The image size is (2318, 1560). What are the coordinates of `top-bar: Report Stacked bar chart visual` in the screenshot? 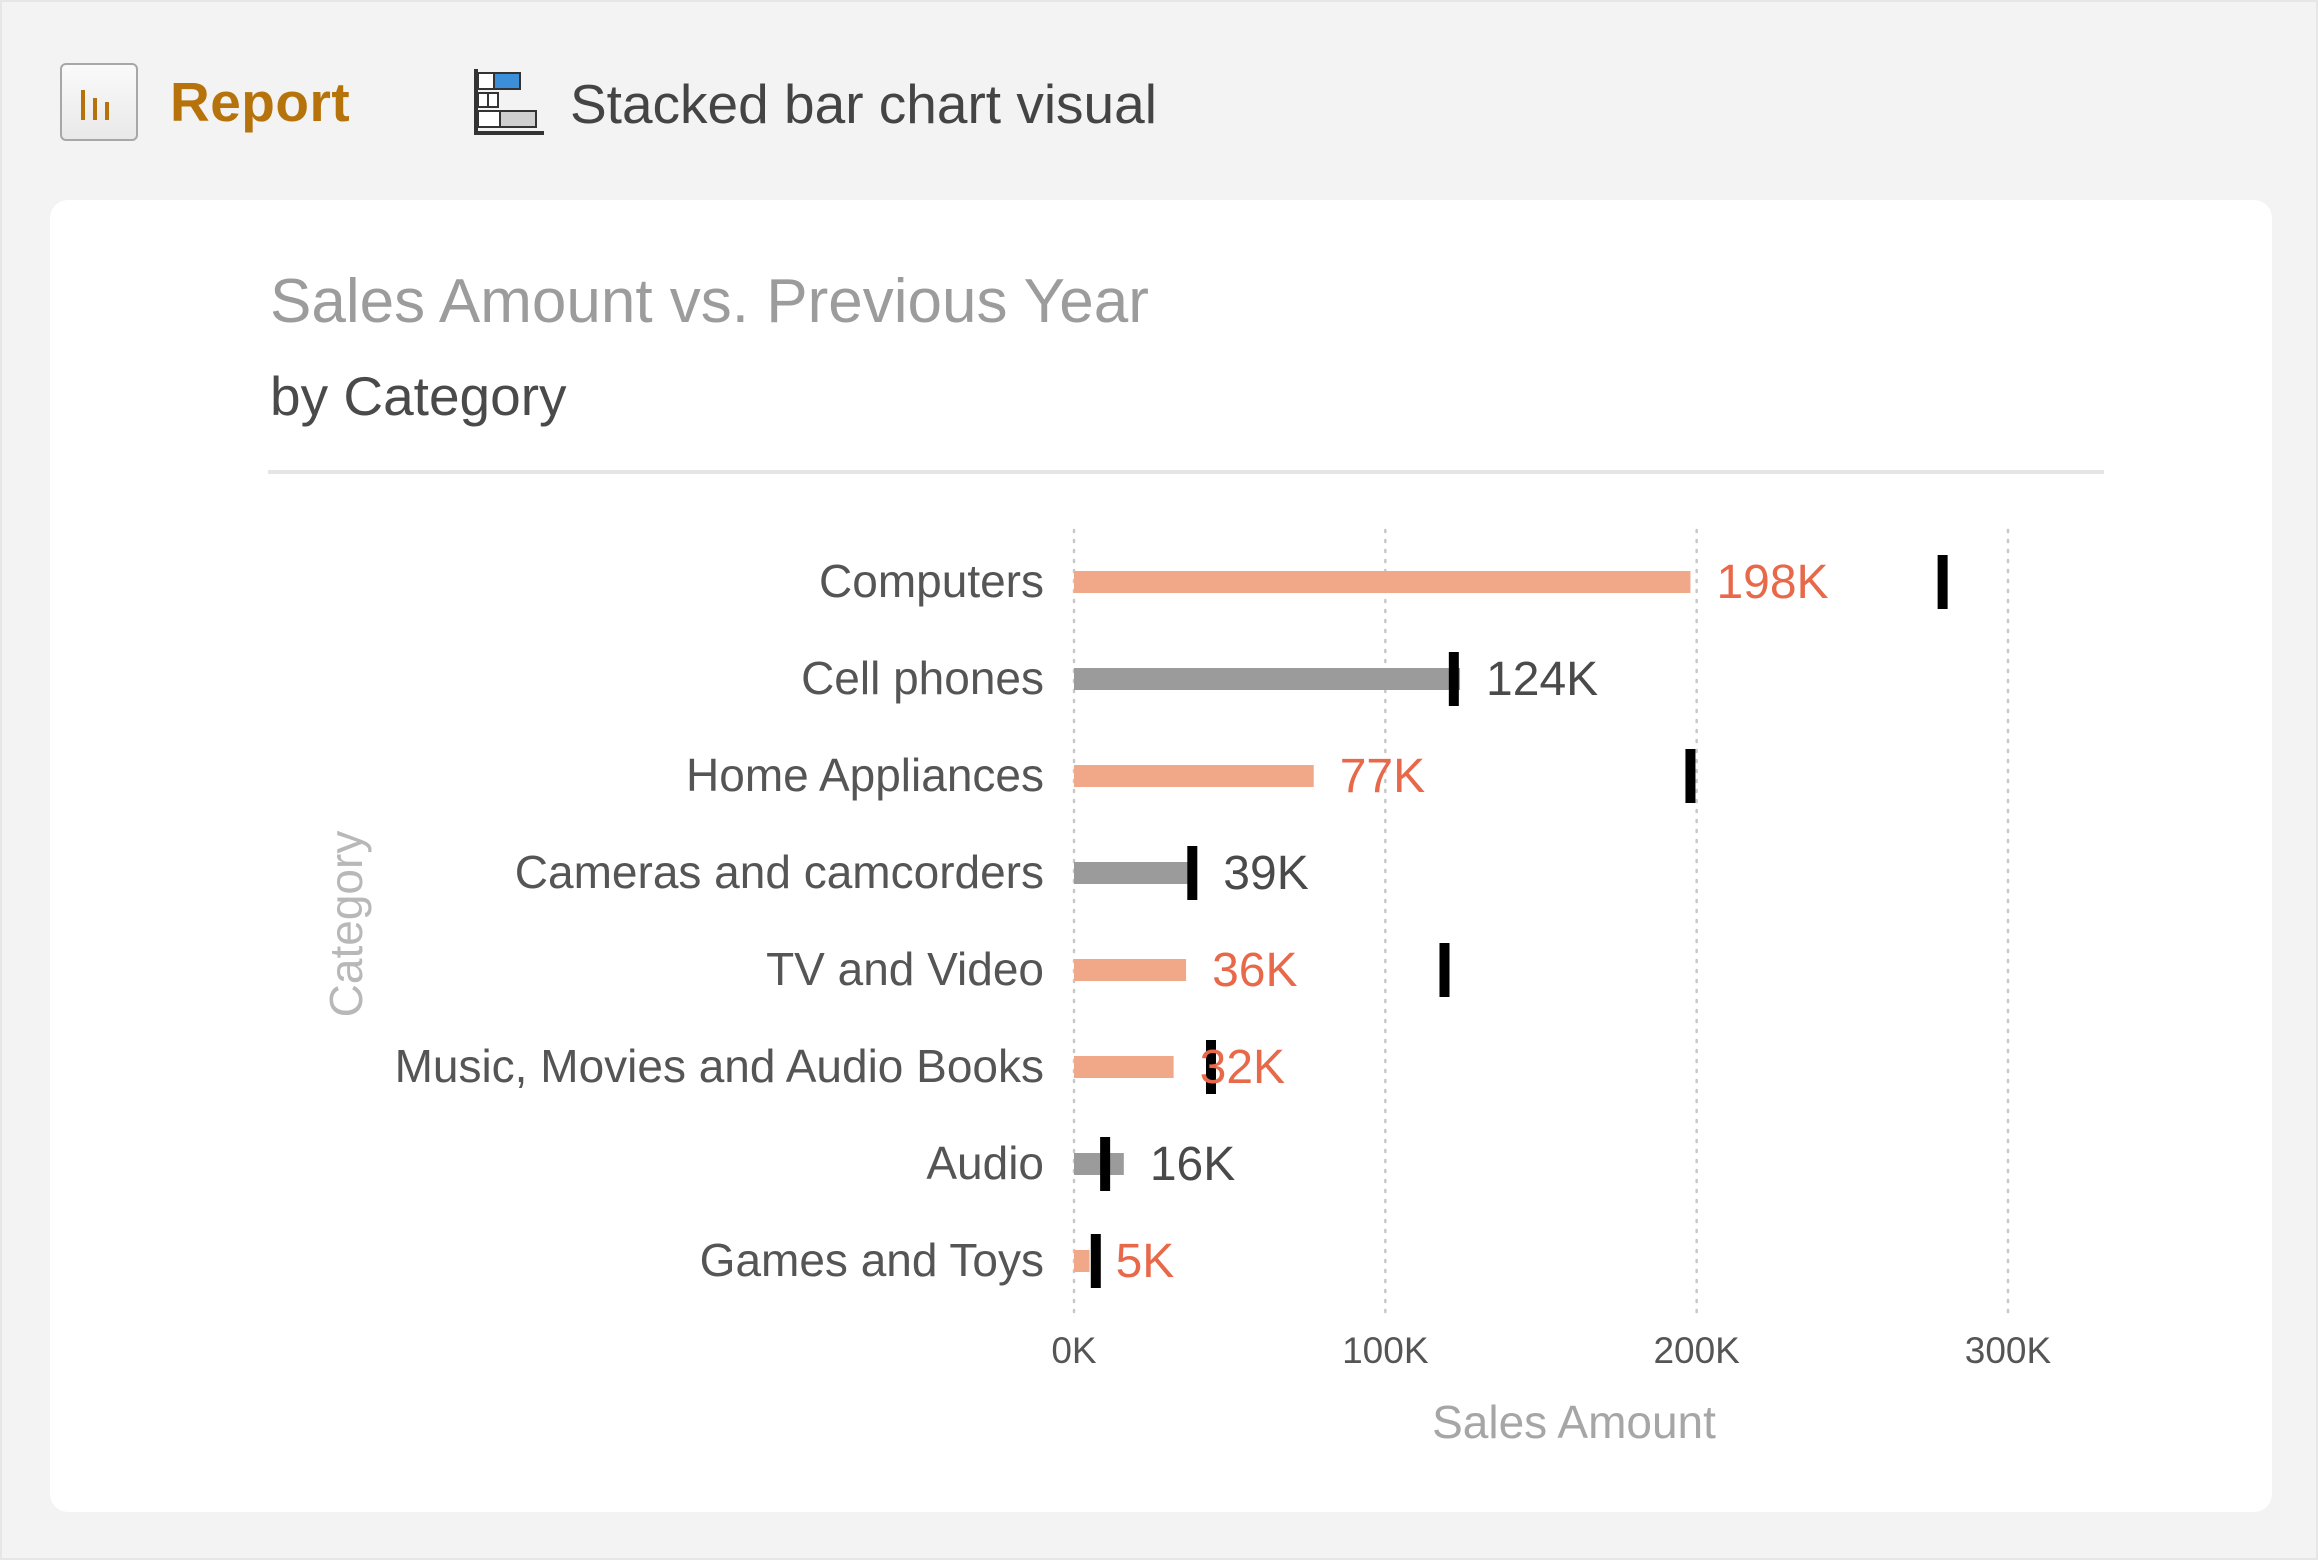 It's located at (1159, 97).